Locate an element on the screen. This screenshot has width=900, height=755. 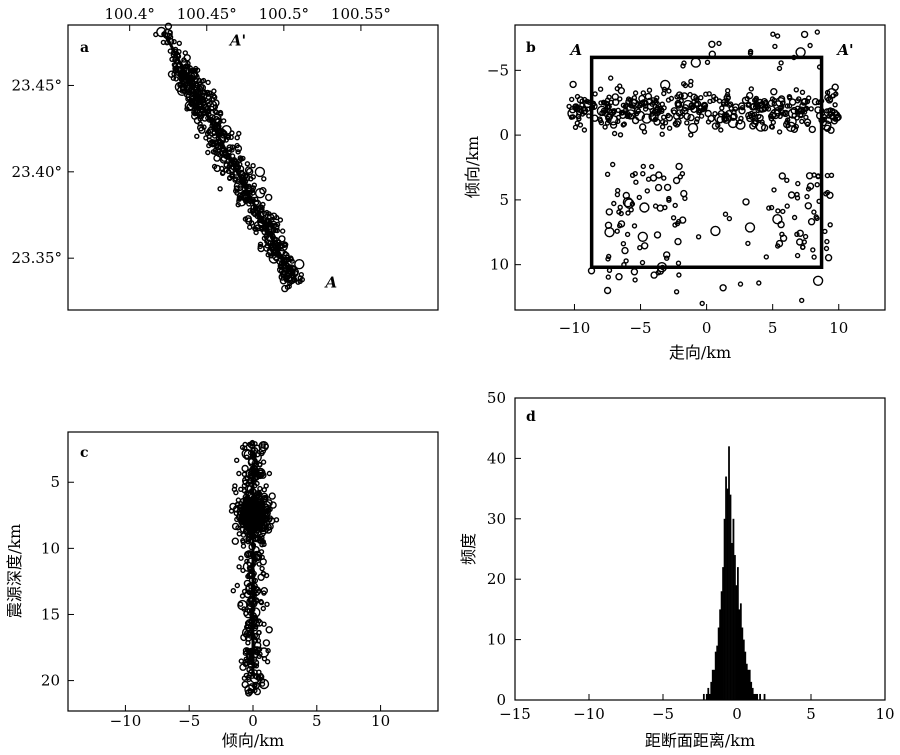
panel-d-xtick-label: −5 is located at coordinates (663, 714).